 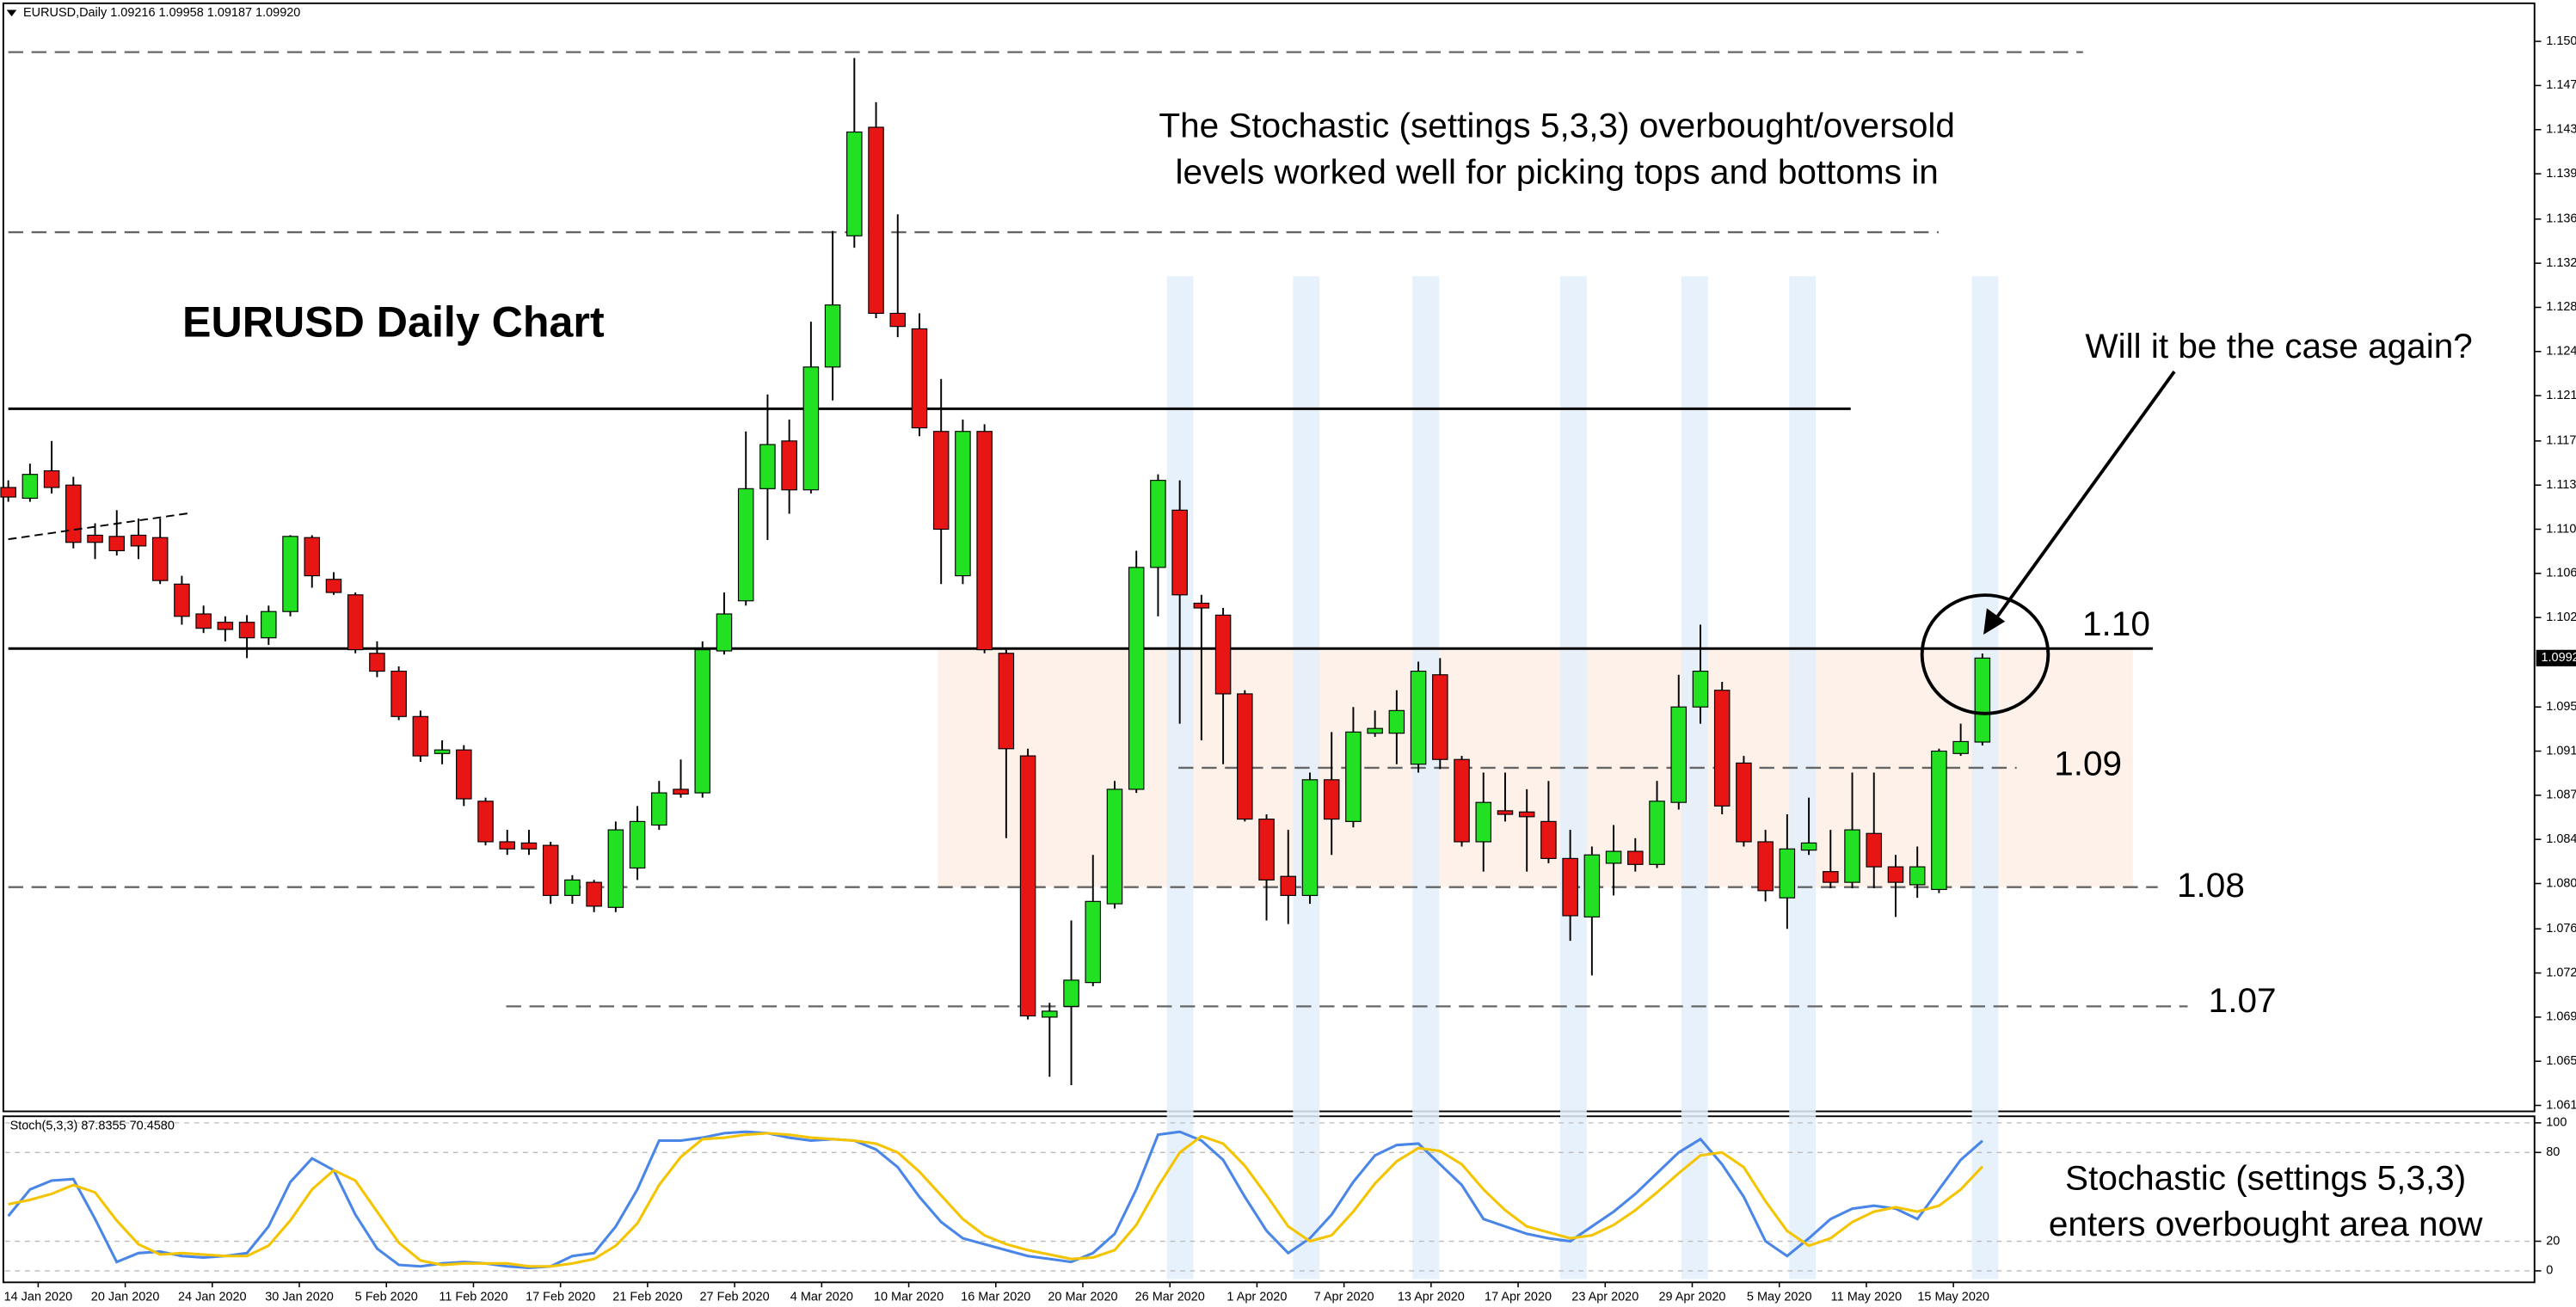 What do you see at coordinates (2561, 795) in the screenshot?
I see `y-tick-label: 1.08770` at bounding box center [2561, 795].